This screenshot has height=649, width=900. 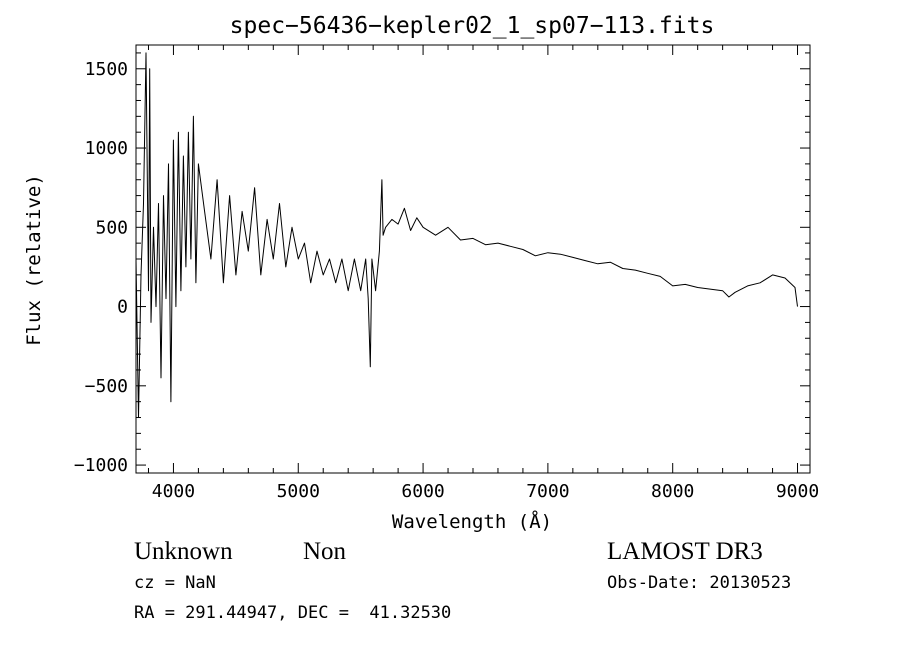 I want to click on y-tick-label: −1000, so click(x=101, y=465).